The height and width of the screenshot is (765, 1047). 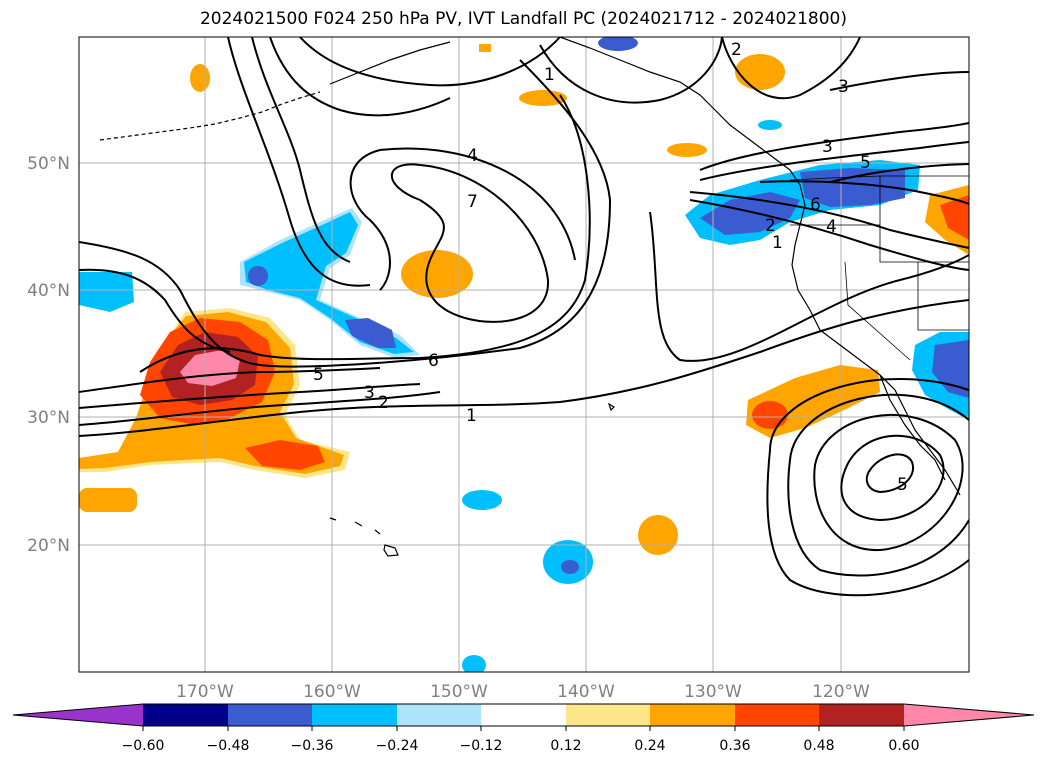 I want to click on lon-label-170w: 170°W, so click(x=205, y=692).